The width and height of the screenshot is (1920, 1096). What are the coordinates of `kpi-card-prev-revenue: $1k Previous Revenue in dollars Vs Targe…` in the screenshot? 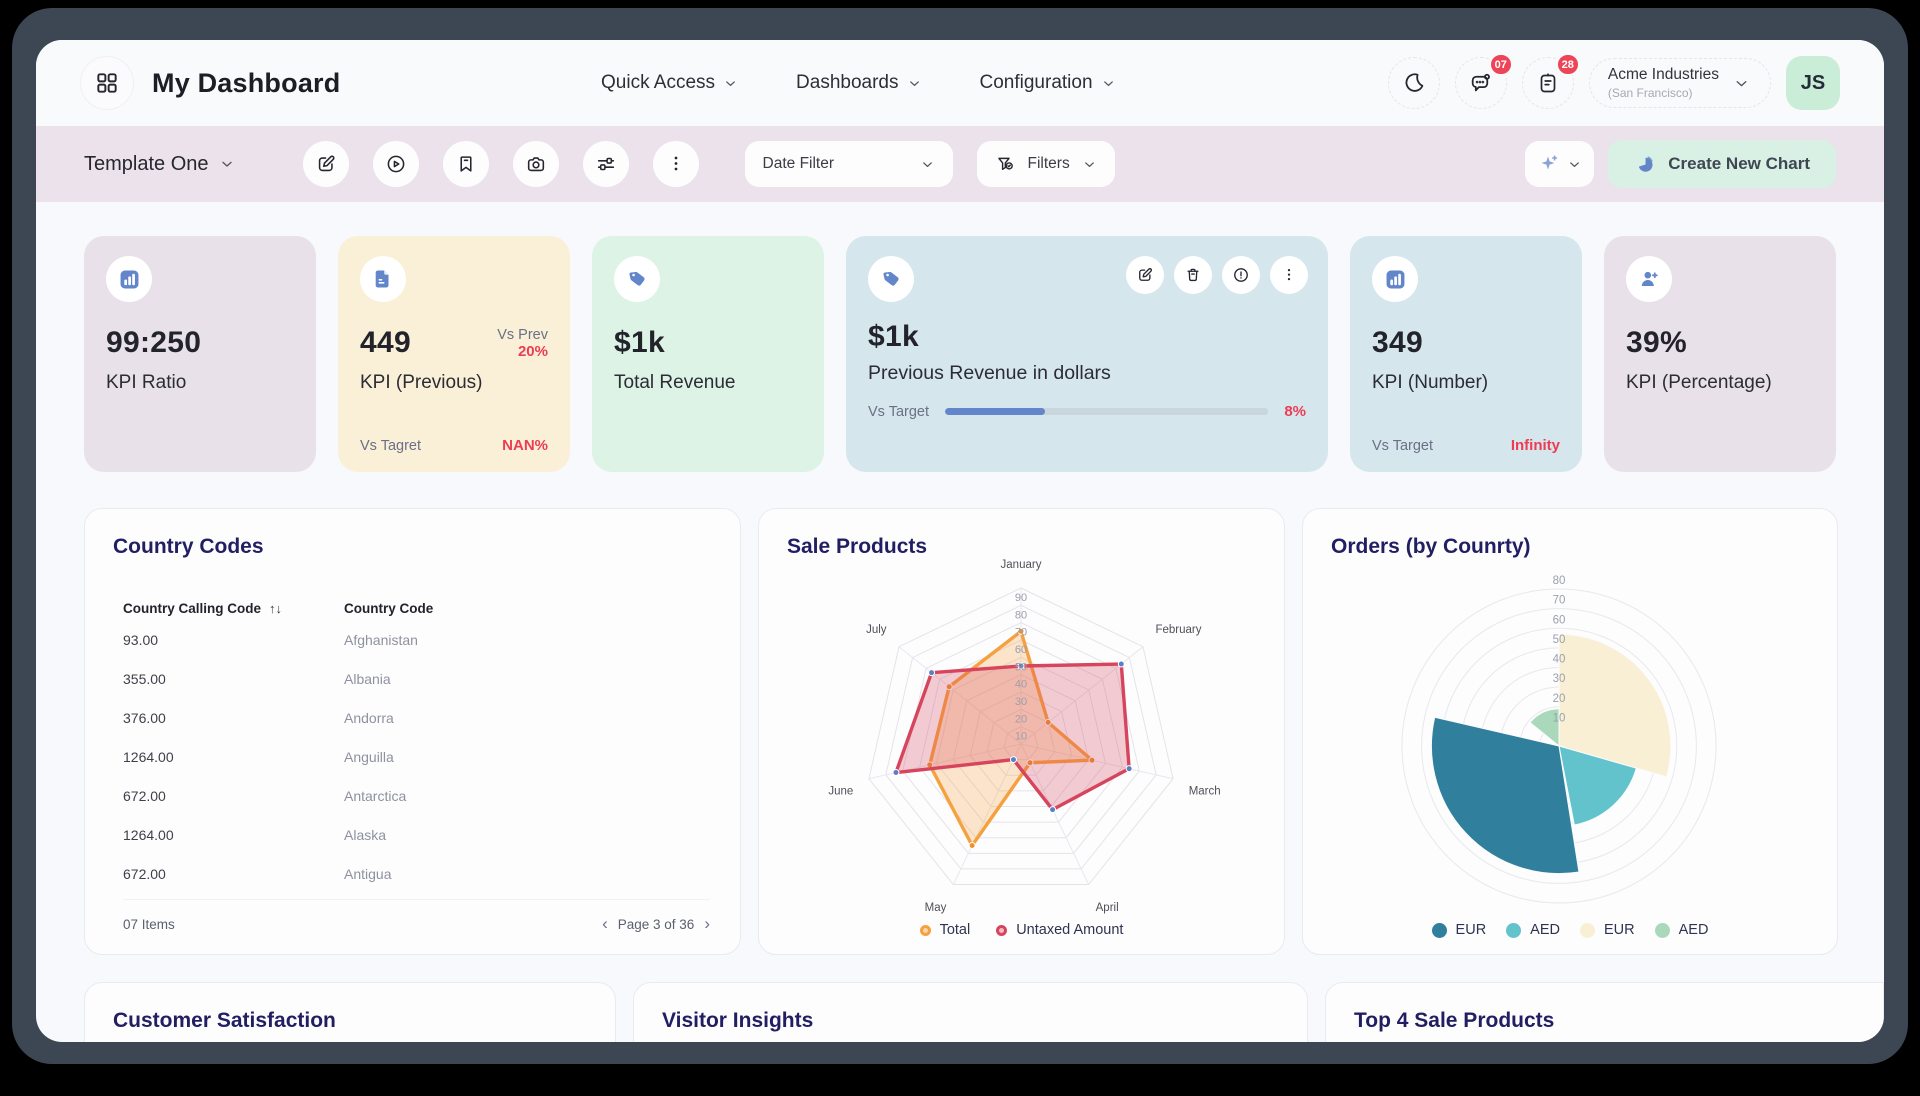 It's located at (1087, 354).